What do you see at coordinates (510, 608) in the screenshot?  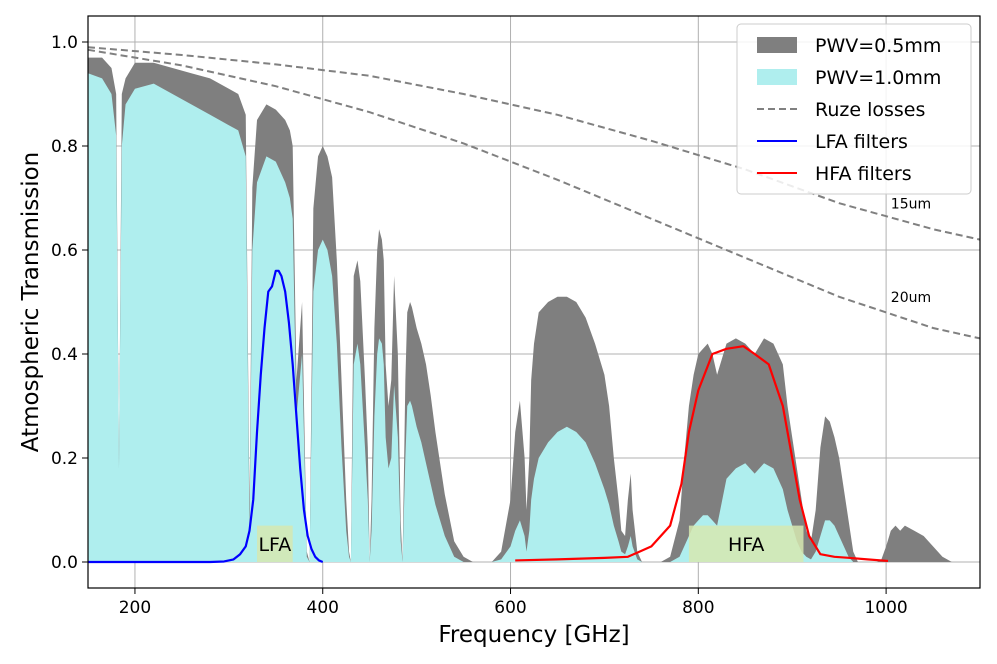 I see `x-tick-label: 600` at bounding box center [510, 608].